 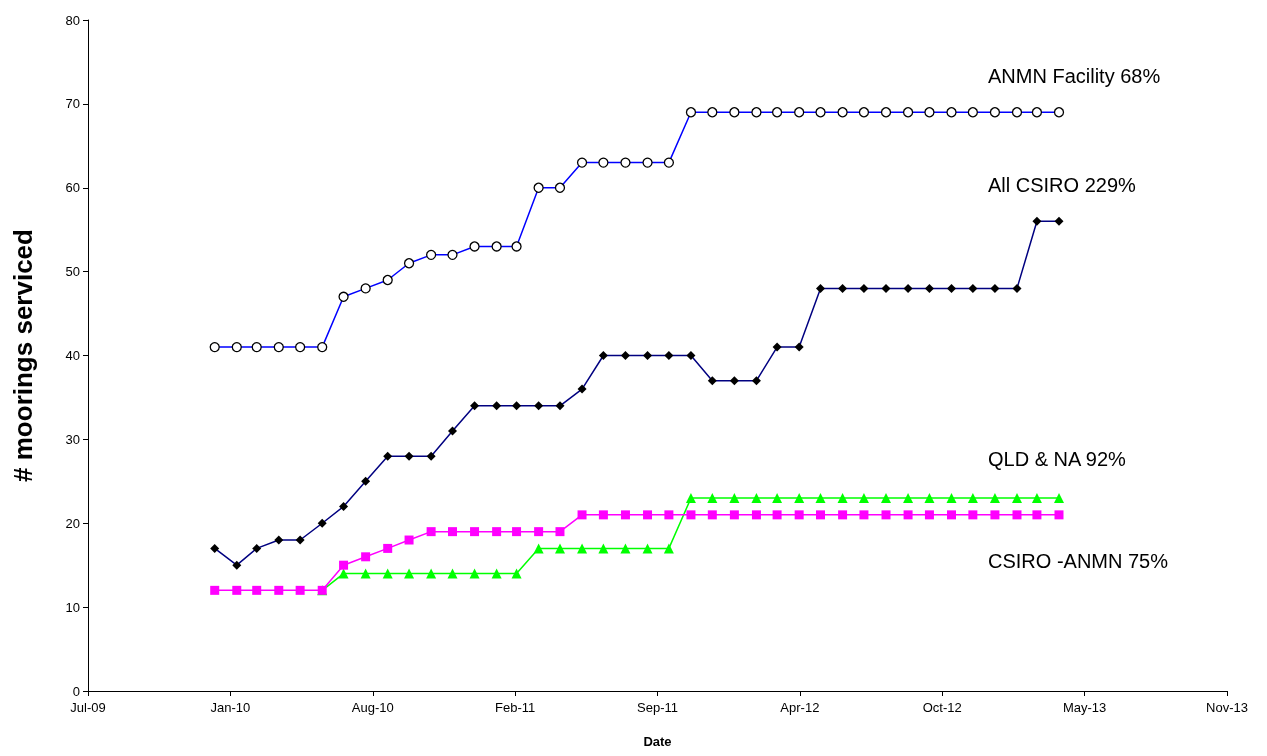 I want to click on x-tick-label: Feb-11, so click(x=515, y=707).